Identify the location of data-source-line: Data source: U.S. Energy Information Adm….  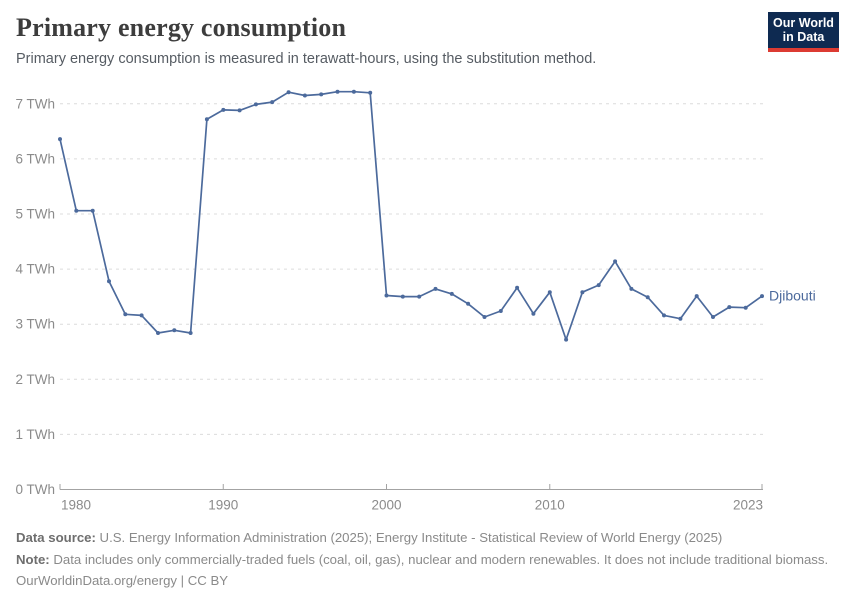
(426, 538).